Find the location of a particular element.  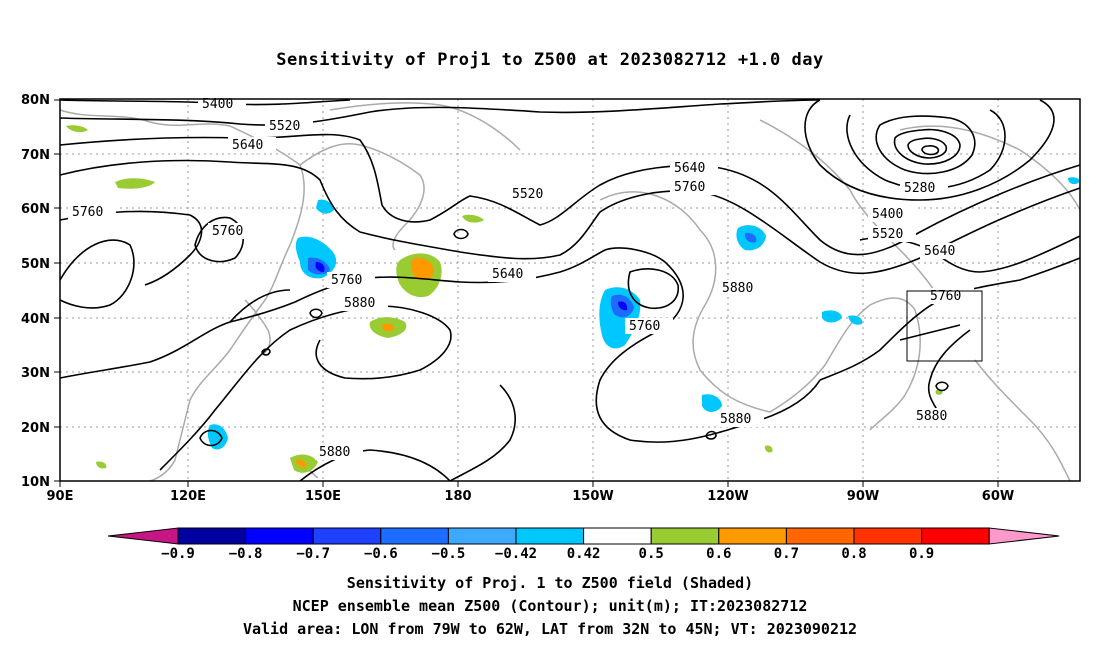

colorbar-arrow-low is located at coordinates (143, 536).